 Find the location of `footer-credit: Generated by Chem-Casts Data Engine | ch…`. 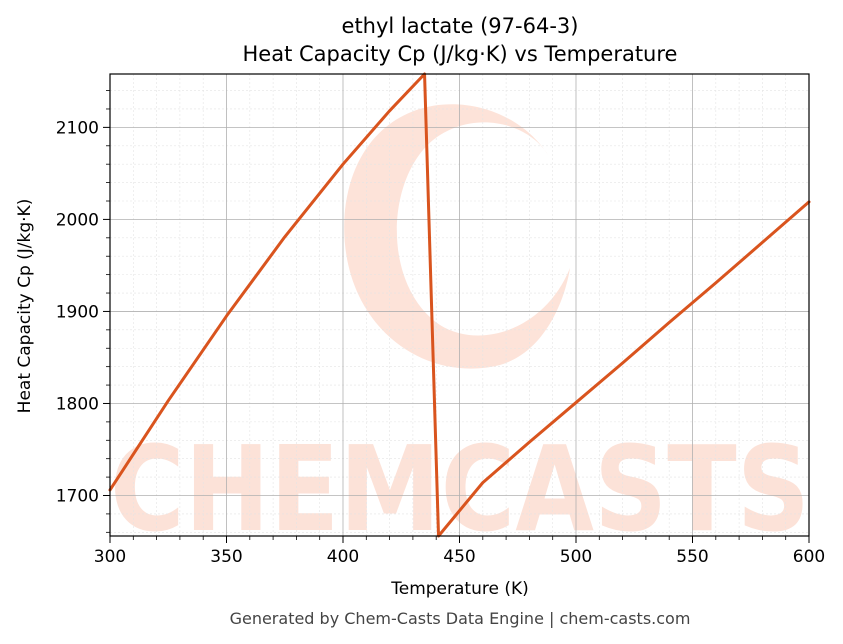

footer-credit: Generated by Chem-Casts Data Engine | ch… is located at coordinates (460, 618).